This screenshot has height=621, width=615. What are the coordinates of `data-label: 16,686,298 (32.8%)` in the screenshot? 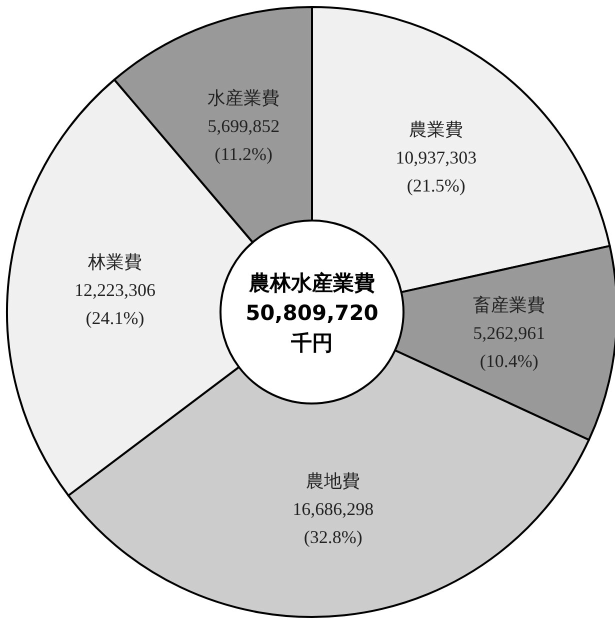 It's located at (333, 523).